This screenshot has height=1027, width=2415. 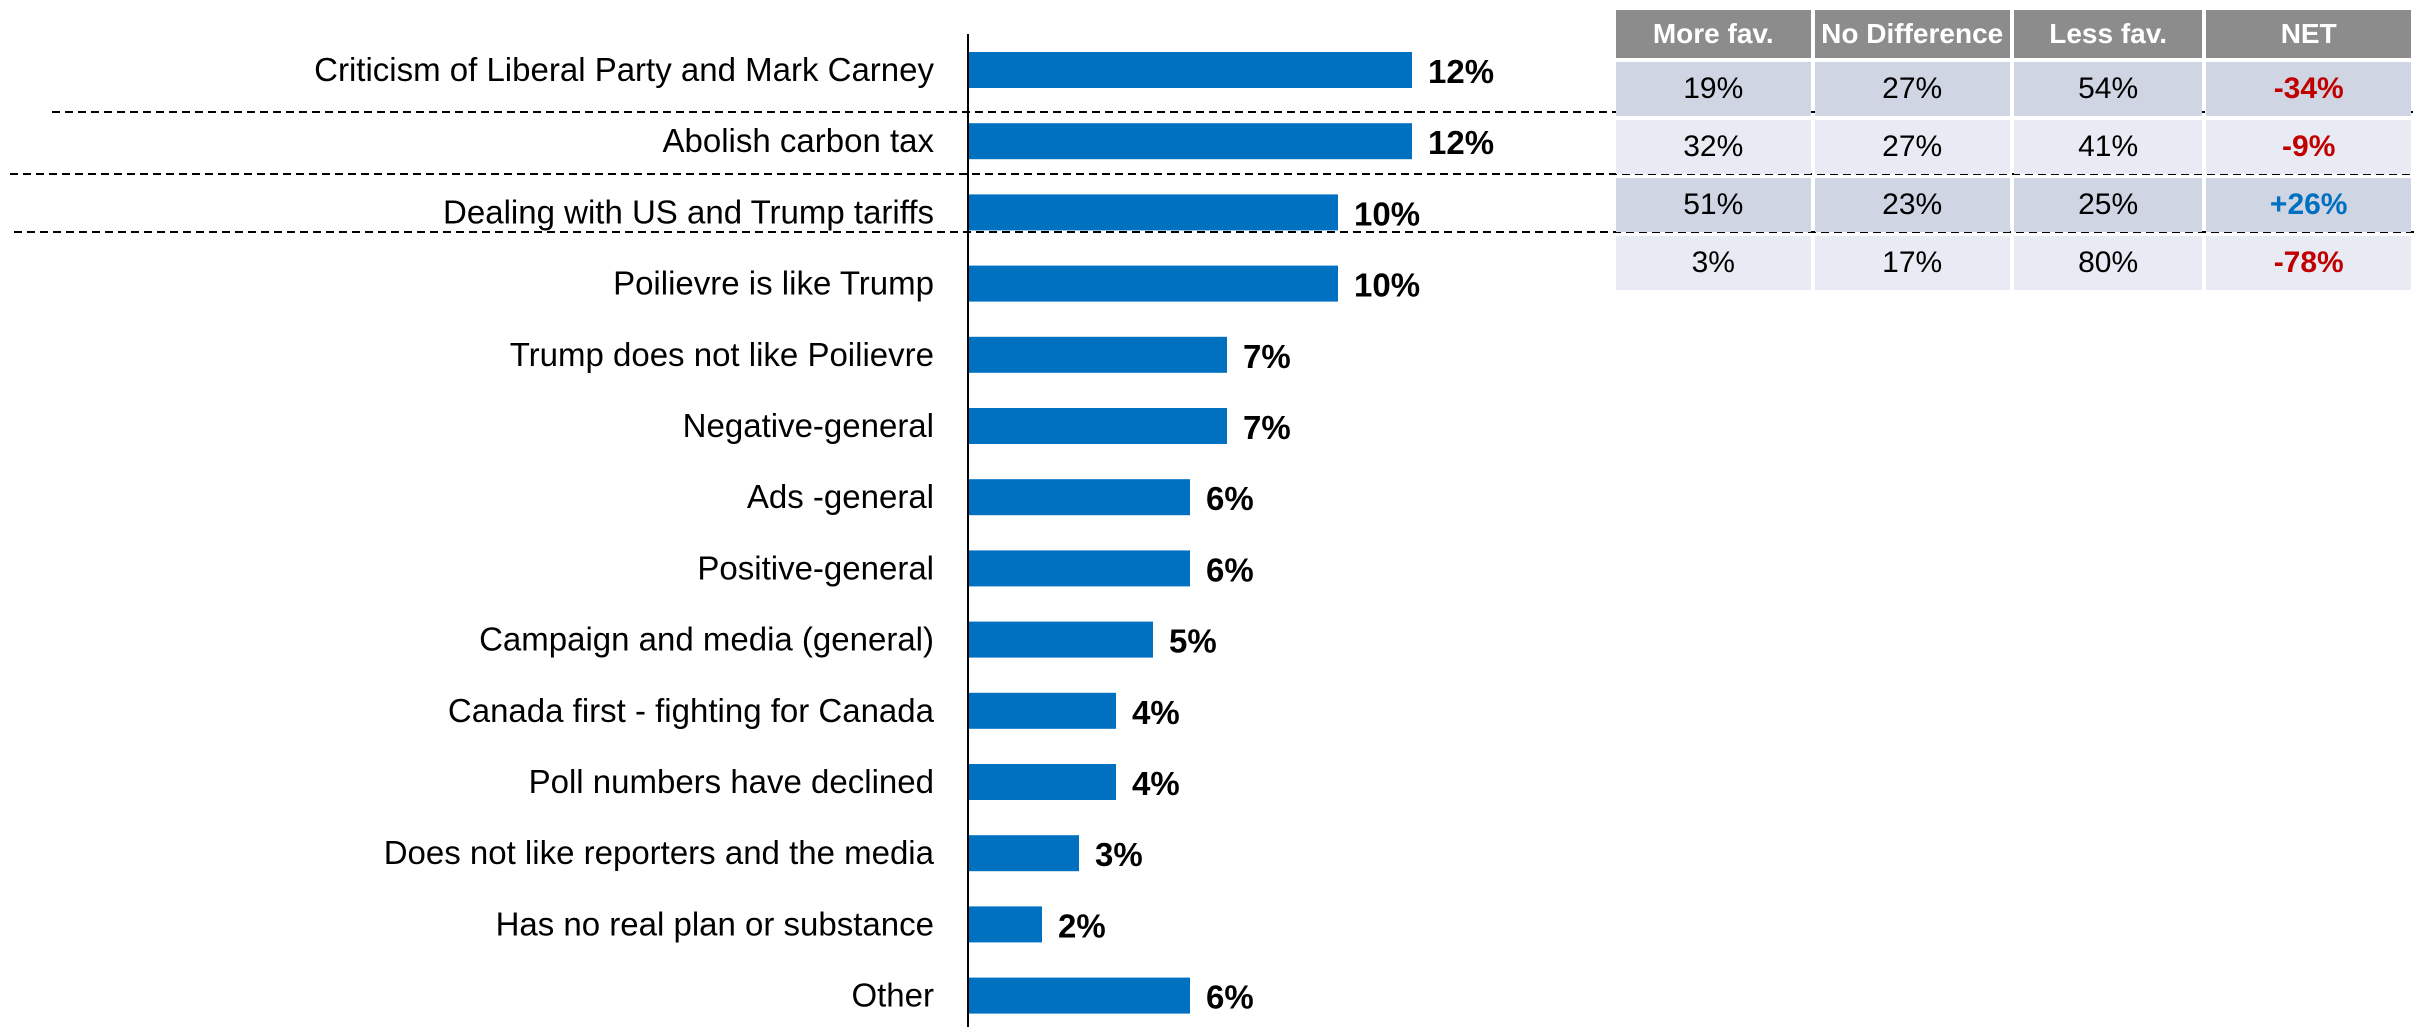 What do you see at coordinates (1713, 89) in the screenshot?
I see `cell-more-fav: 19%` at bounding box center [1713, 89].